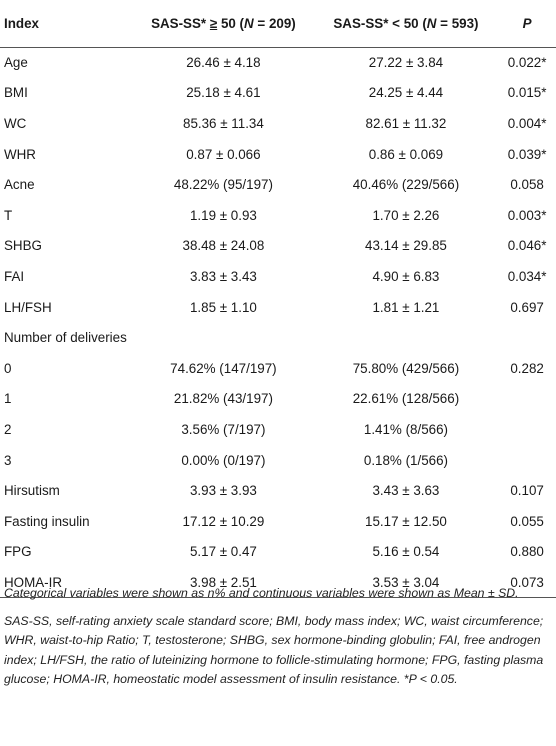 The width and height of the screenshot is (556, 746). I want to click on cell-p-value: 0.073, so click(527, 583).